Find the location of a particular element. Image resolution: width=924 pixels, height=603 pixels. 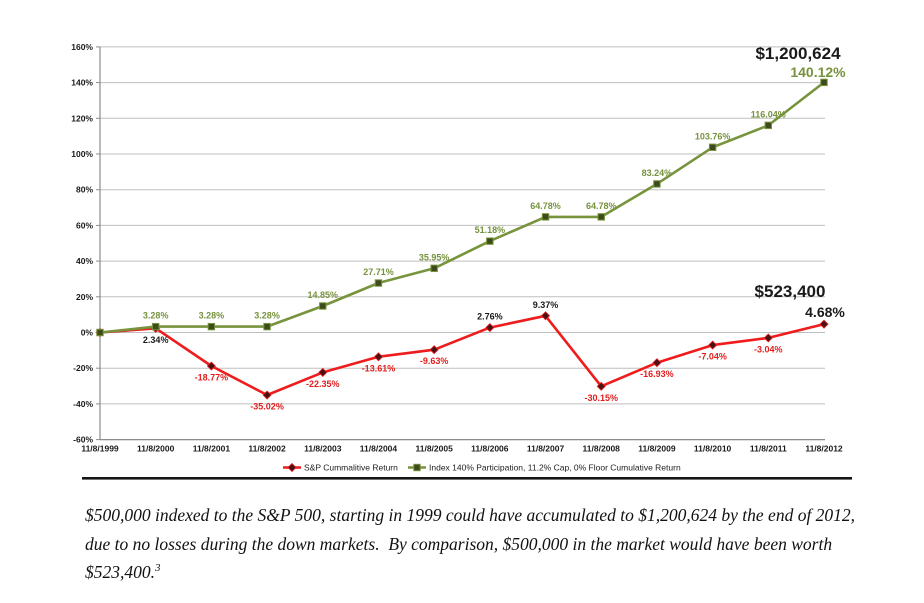

y-axis-label: 100% is located at coordinates (82, 154).